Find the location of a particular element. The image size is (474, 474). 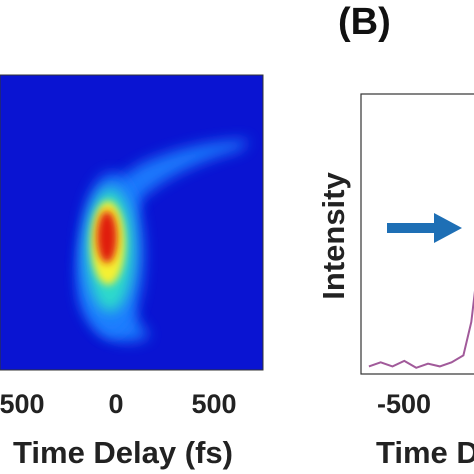

arrow-annotation is located at coordinates (424, 228).